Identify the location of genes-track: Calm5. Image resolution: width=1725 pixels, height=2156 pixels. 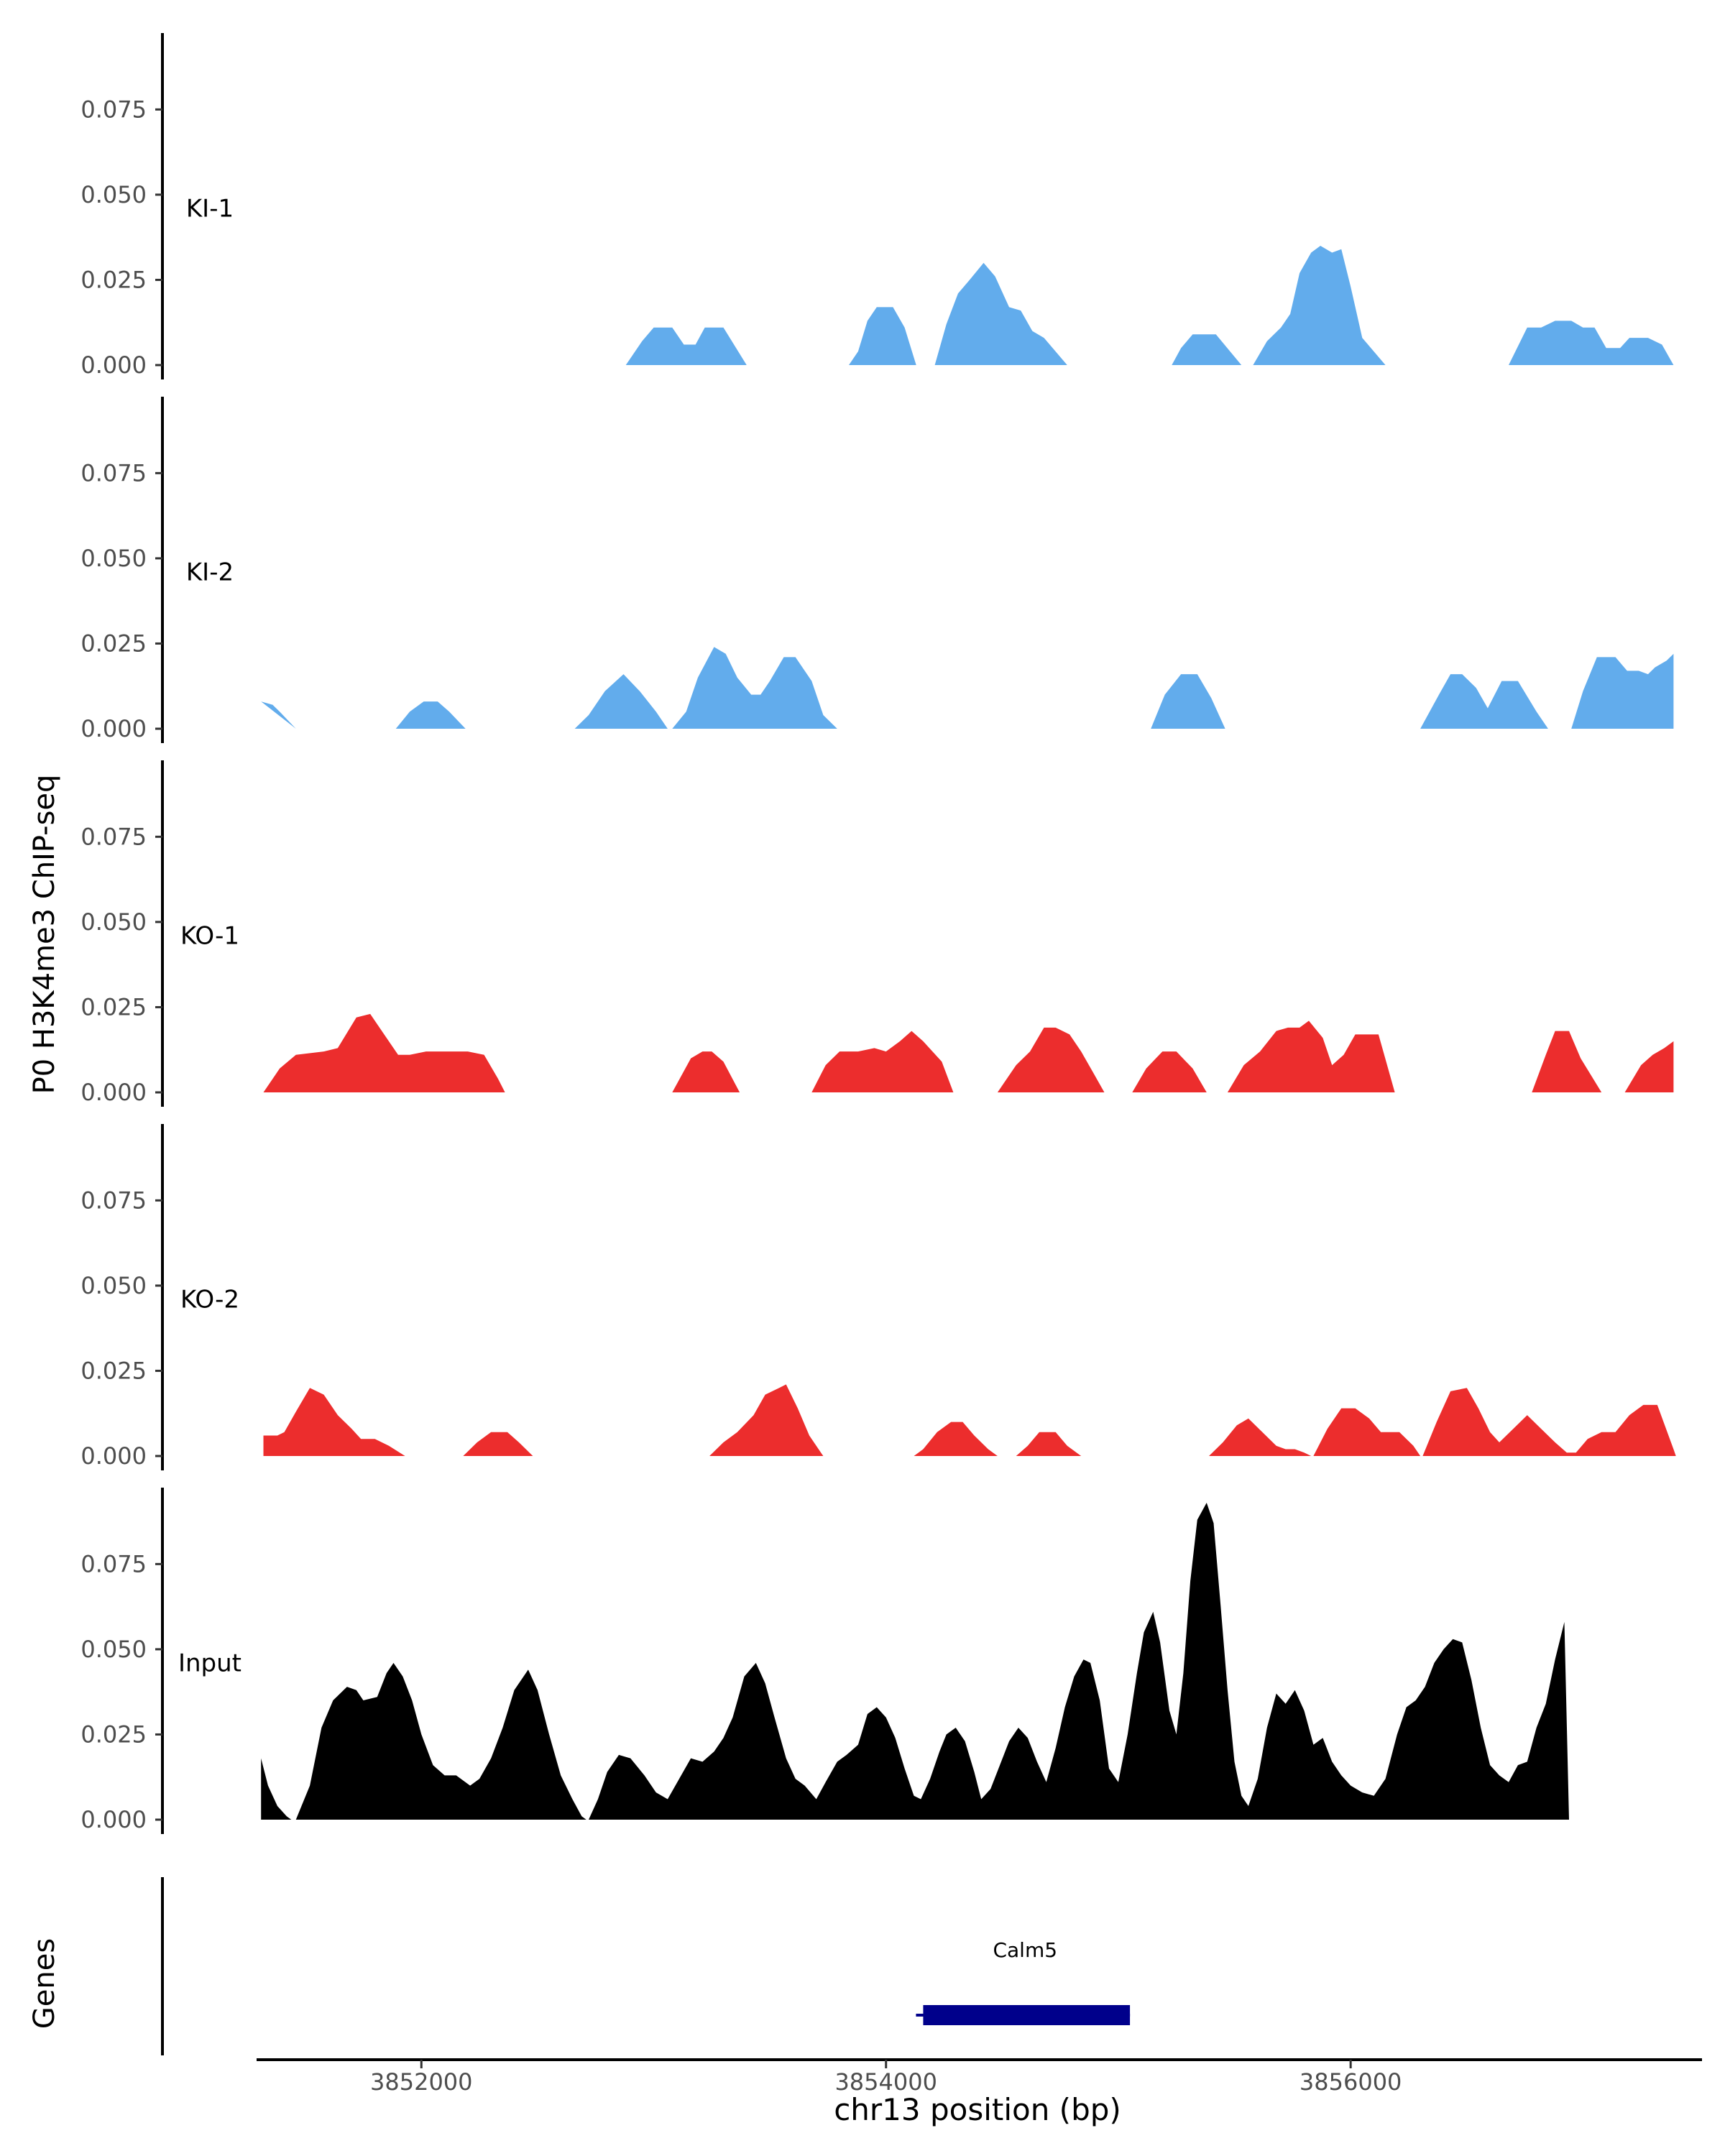
(646, 1966).